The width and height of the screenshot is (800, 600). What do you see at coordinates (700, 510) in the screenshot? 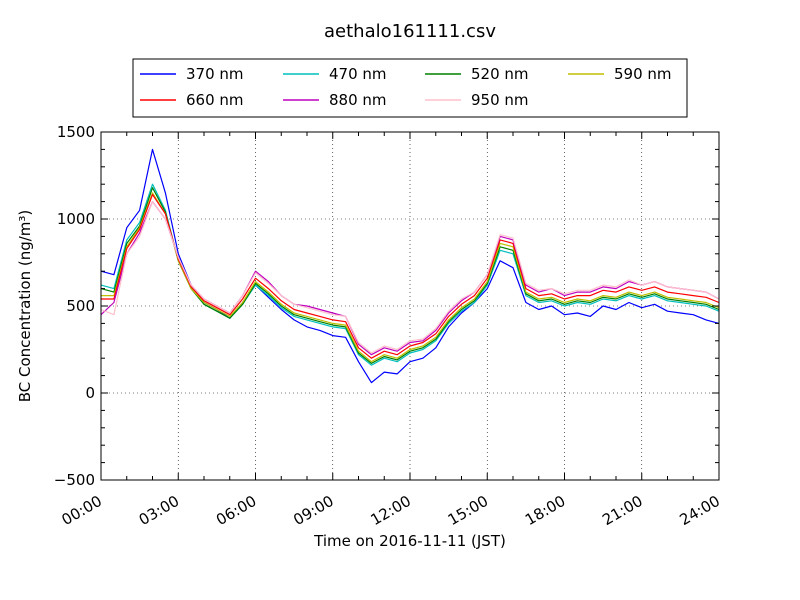
I see `x-tick-label: 24:00` at bounding box center [700, 510].